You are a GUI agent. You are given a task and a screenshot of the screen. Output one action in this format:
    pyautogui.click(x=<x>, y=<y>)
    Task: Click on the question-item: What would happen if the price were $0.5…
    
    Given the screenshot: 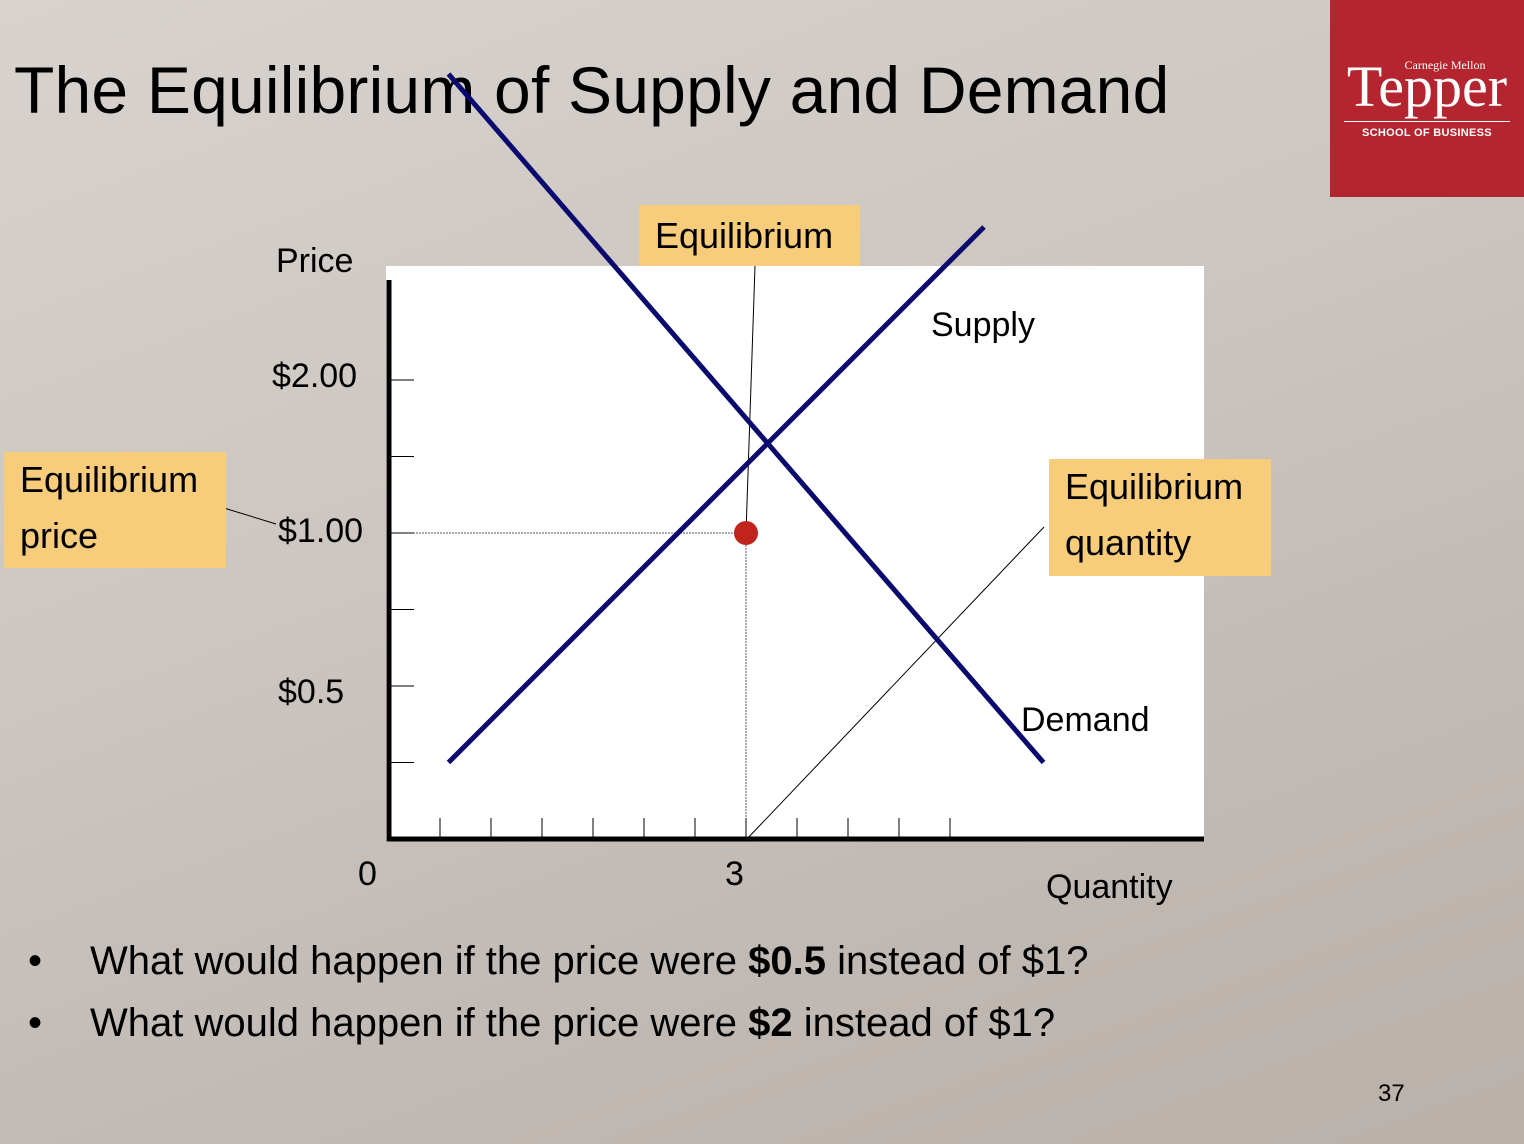 What is the action you would take?
    pyautogui.click(x=558, y=961)
    